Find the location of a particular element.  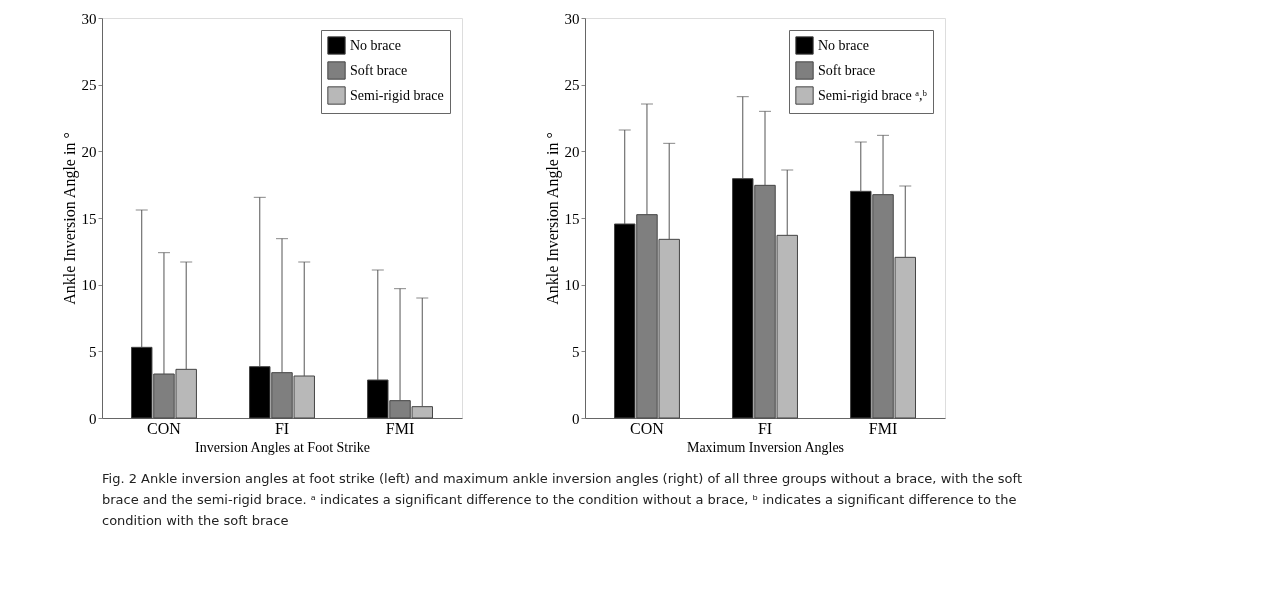

x-axis-title: Inversion Angles at Foot Strike is located at coordinates (282, 447).